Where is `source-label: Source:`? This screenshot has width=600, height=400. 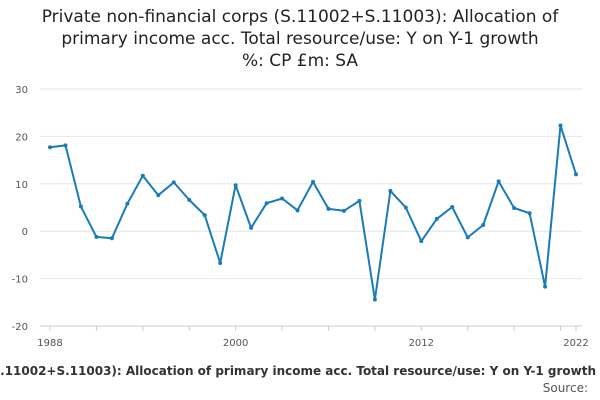 source-label: Source: is located at coordinates (565, 388).